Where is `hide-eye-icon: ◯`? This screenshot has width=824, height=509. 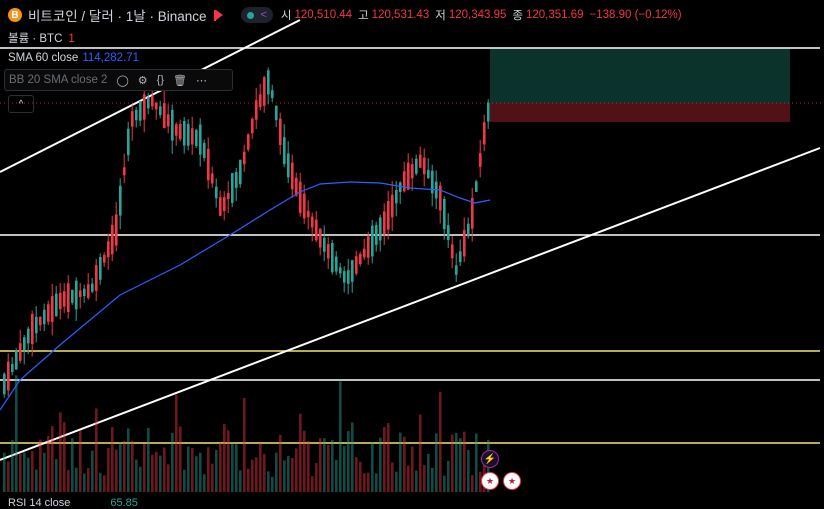
hide-eye-icon: ◯ is located at coordinates (122, 80).